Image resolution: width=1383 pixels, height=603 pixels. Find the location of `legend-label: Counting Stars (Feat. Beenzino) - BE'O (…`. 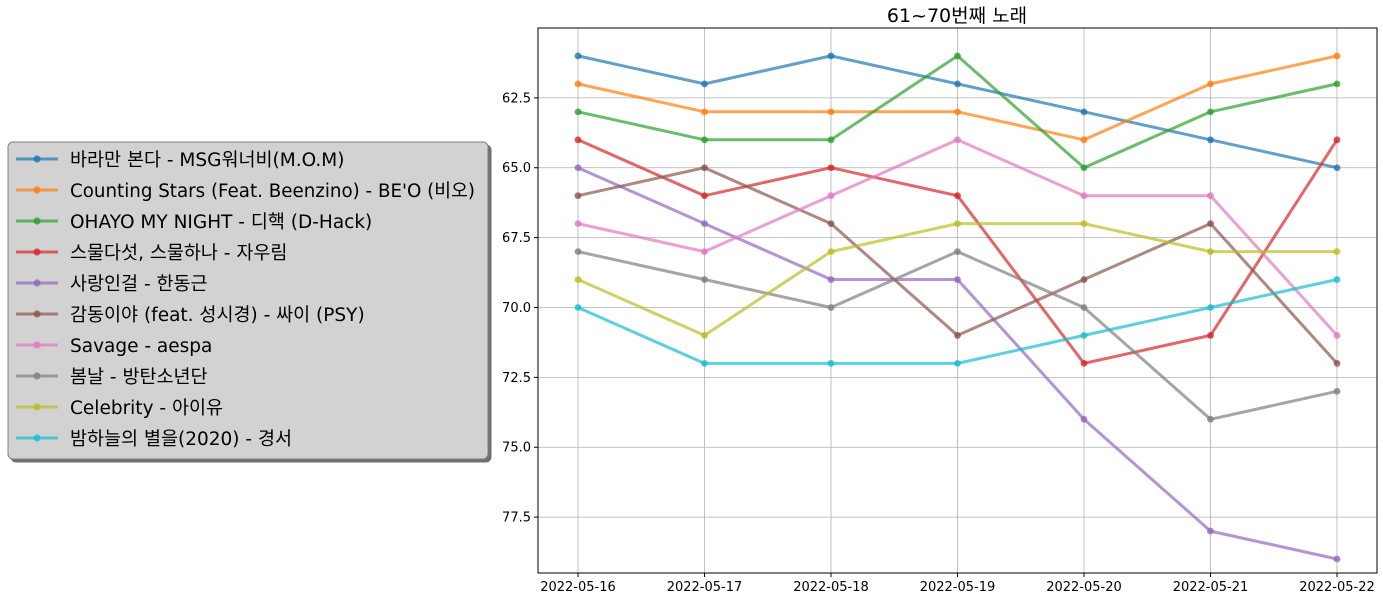

legend-label: Counting Stars (Feat. Beenzino) - BE'O (… is located at coordinates (272, 191).